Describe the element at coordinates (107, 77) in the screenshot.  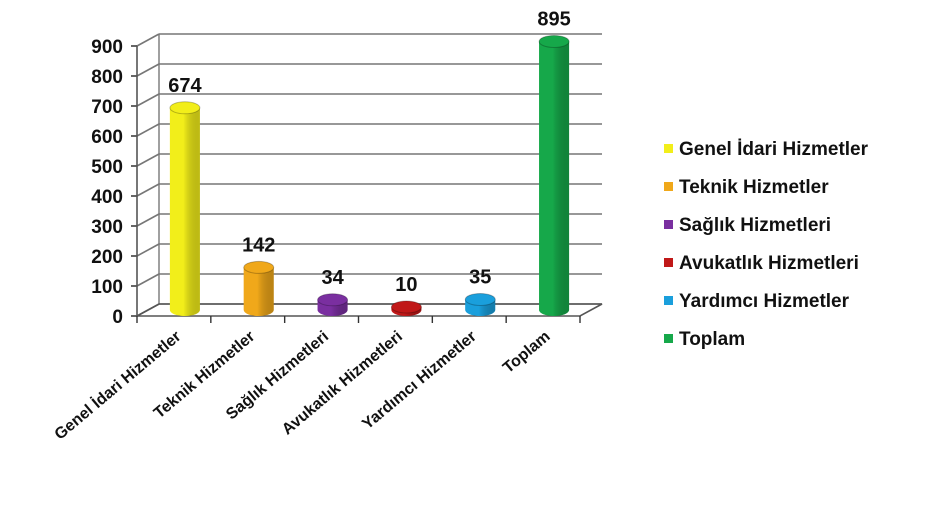
I see `y-tick-label: 800` at that location.